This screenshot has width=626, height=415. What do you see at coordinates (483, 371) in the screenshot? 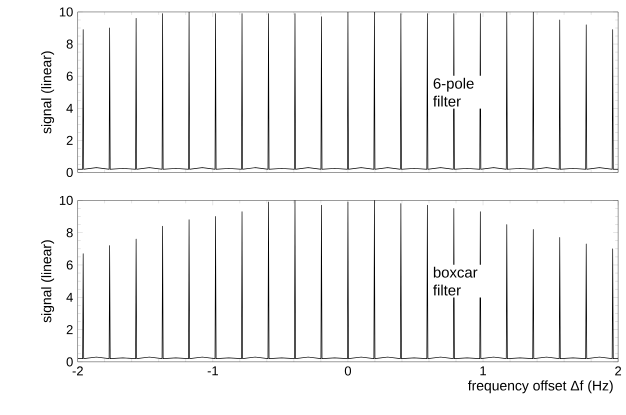
I see `x-tick-label: 1` at bounding box center [483, 371].